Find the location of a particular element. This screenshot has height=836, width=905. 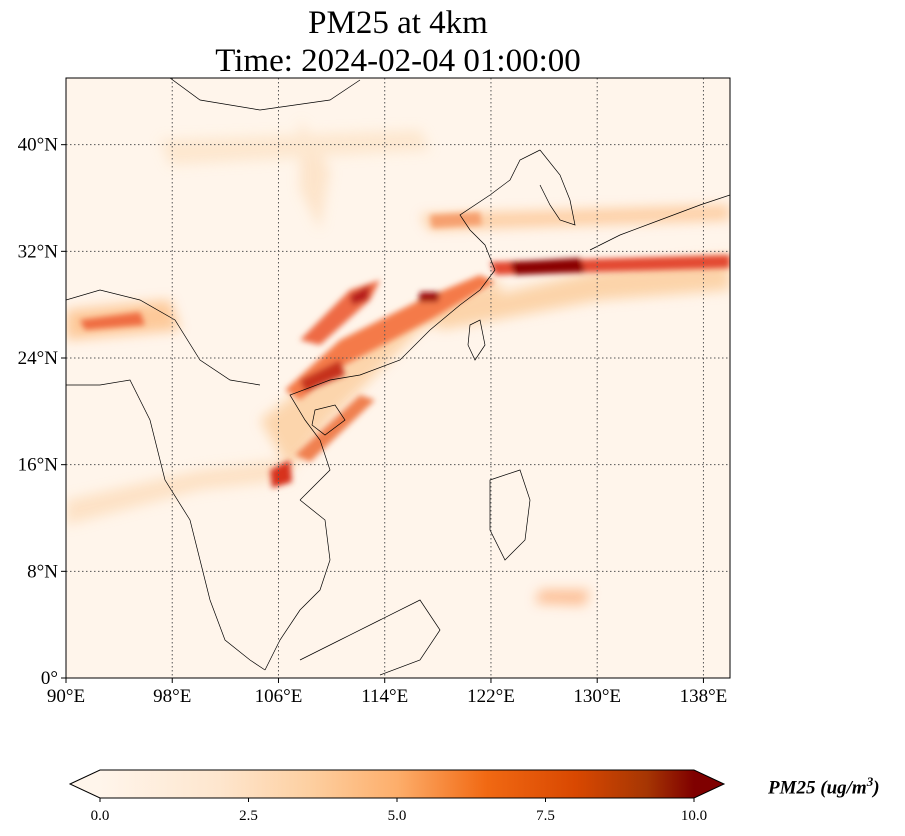

plume-korea-japan is located at coordinates (575, 217).